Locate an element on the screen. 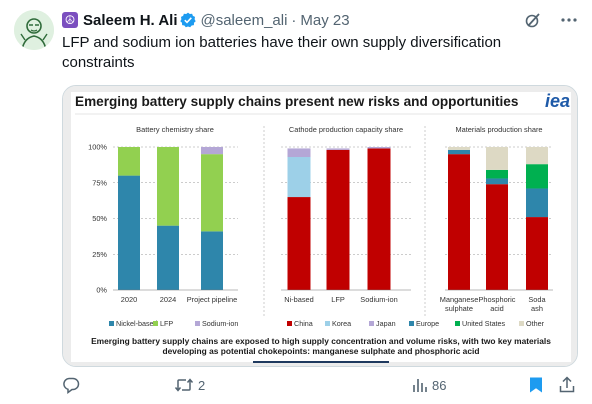  bar-segment-sodium-ion-china is located at coordinates (379, 219).